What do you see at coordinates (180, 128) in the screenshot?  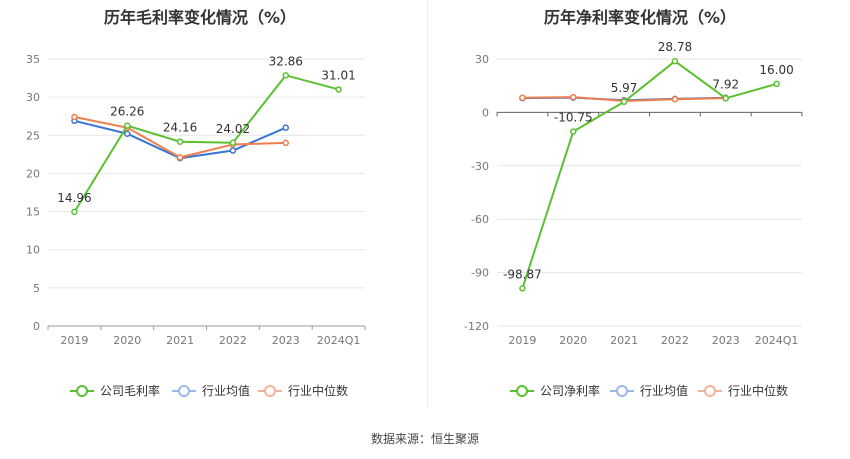 I see `data-label: 24.16` at bounding box center [180, 128].